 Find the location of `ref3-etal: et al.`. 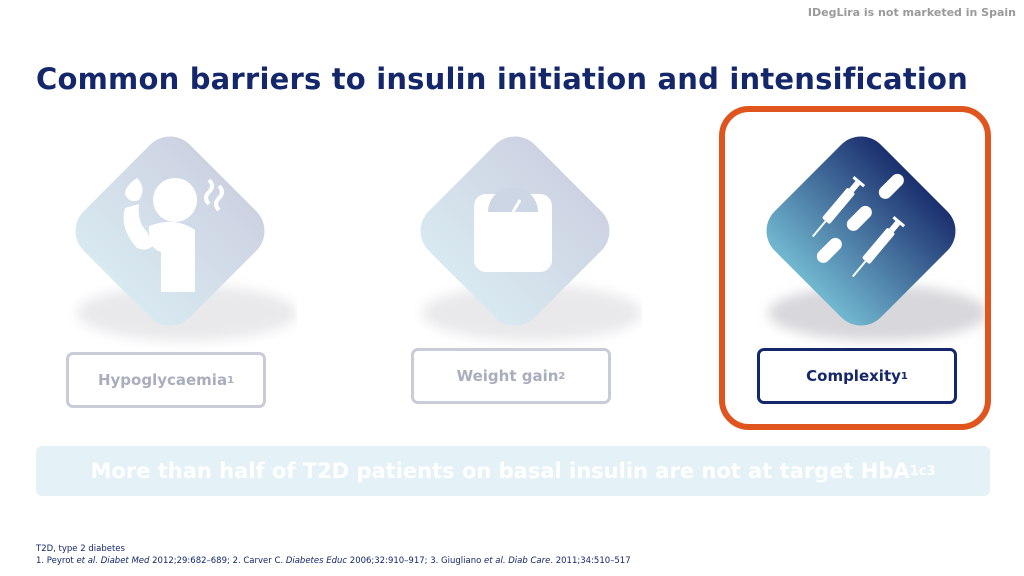

ref3-etal: et al. is located at coordinates (494, 561).